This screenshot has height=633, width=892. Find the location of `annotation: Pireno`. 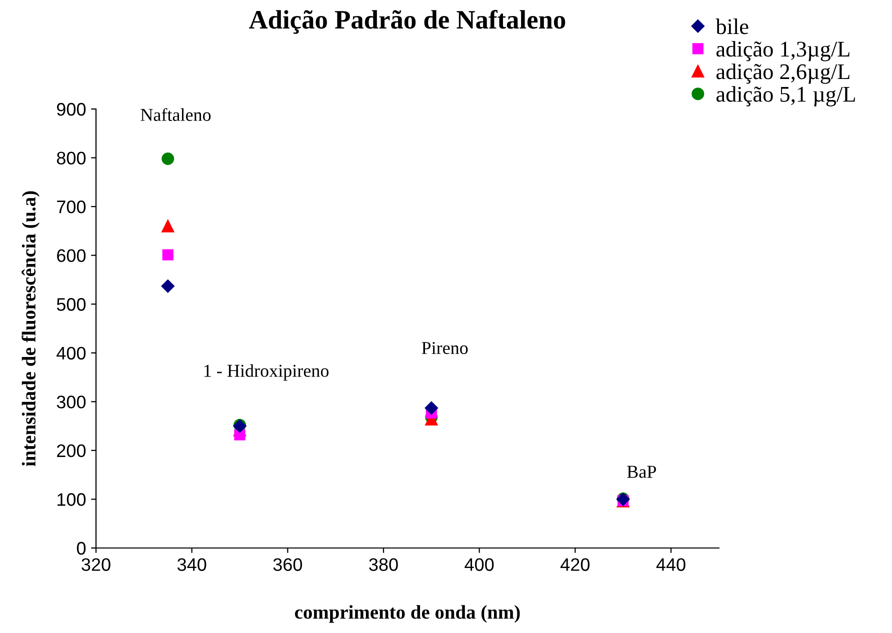

annotation: Pireno is located at coordinates (445, 348).